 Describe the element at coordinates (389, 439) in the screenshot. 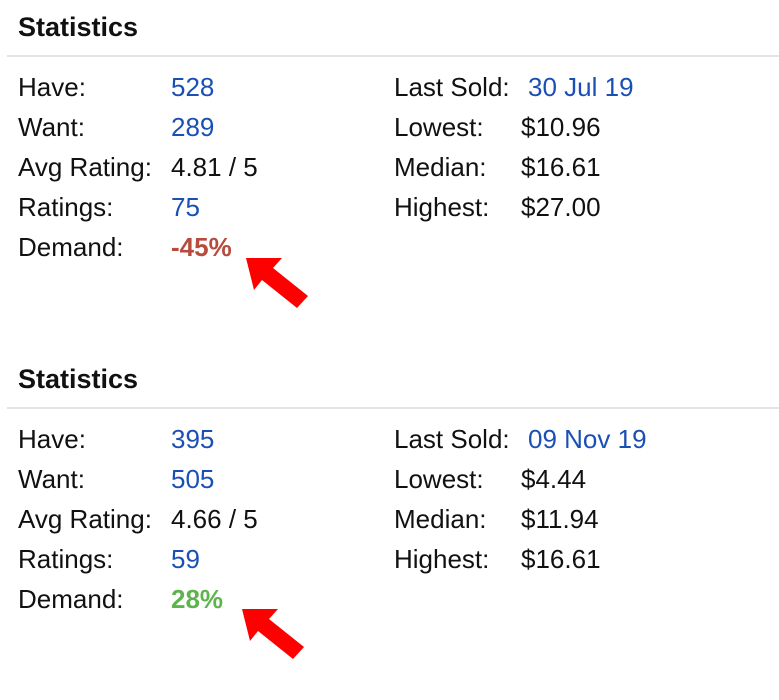

I see `stat-row-last-sold: Last Sold: 09 Nov 19` at that location.